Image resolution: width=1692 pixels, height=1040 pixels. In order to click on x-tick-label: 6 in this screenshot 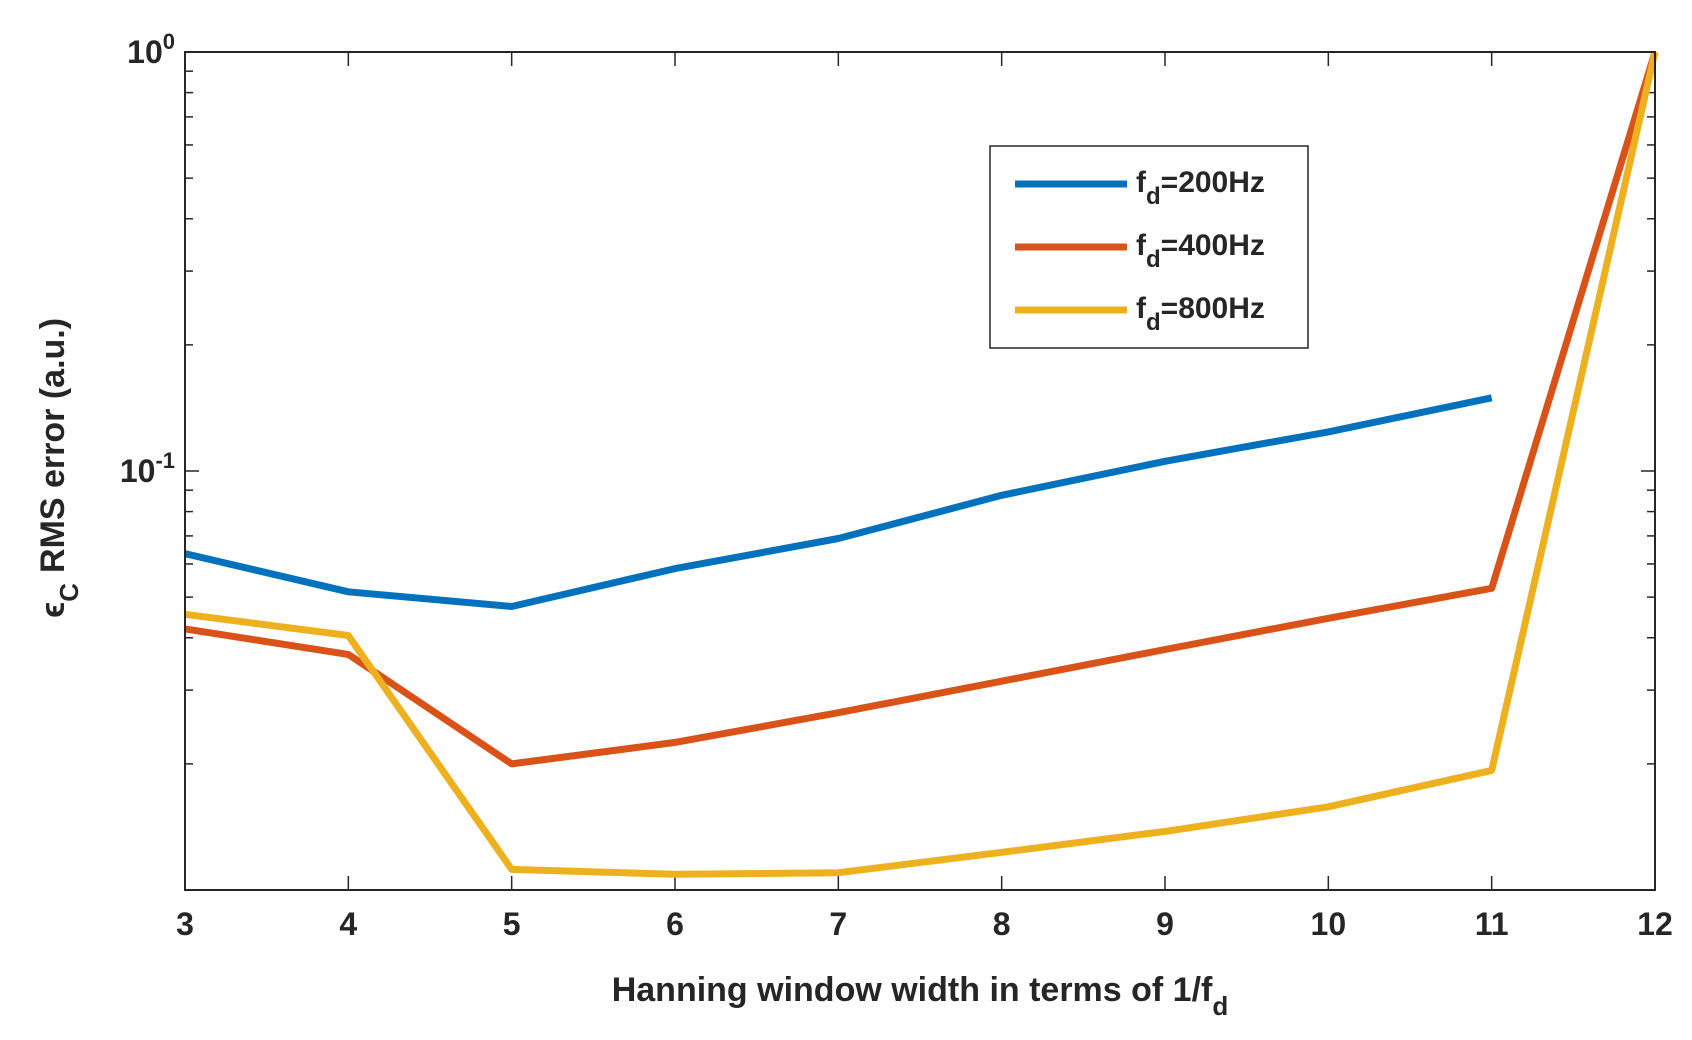, I will do `click(675, 924)`.